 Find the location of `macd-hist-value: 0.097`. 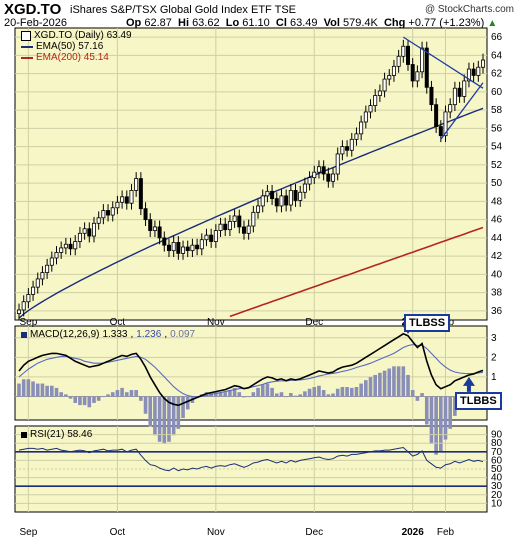

macd-hist-value: 0.097 is located at coordinates (183, 334).